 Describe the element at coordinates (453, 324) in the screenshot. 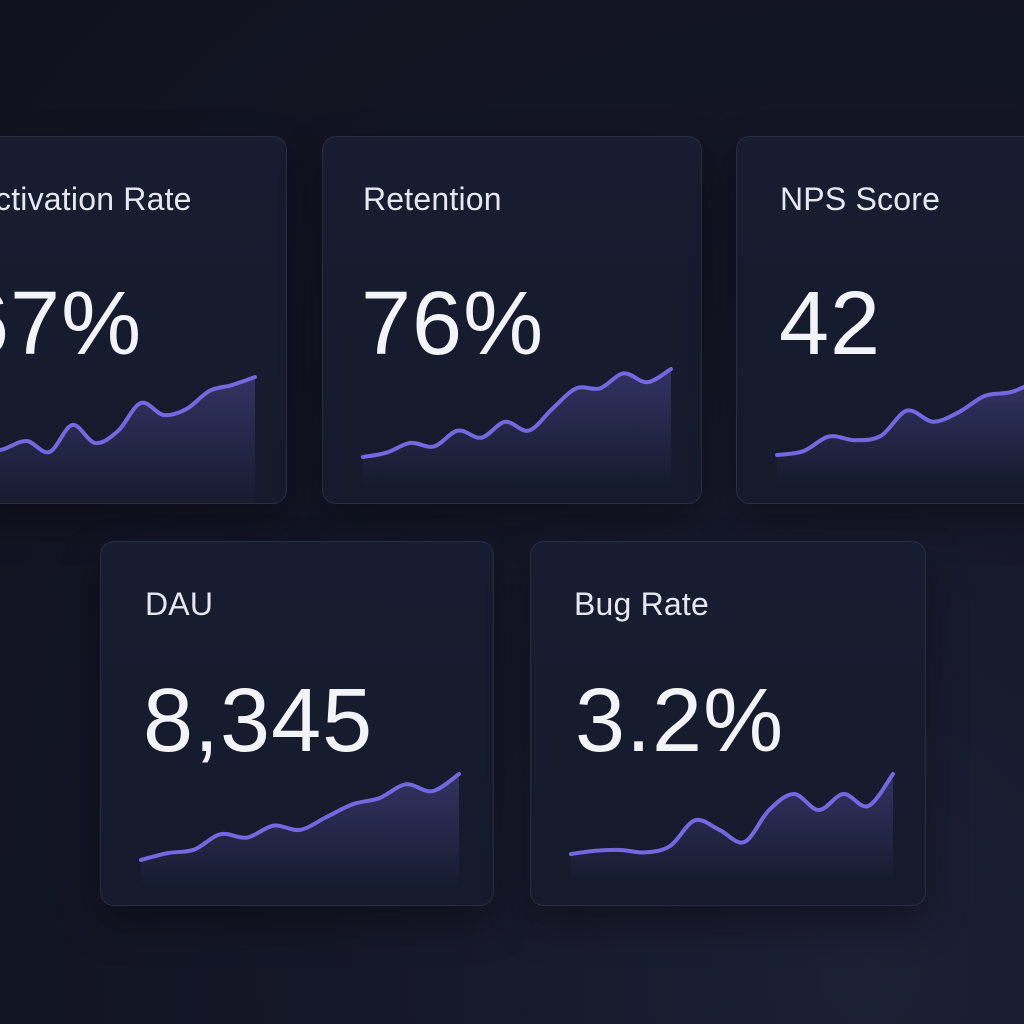

I see `card-value: 76%` at that location.